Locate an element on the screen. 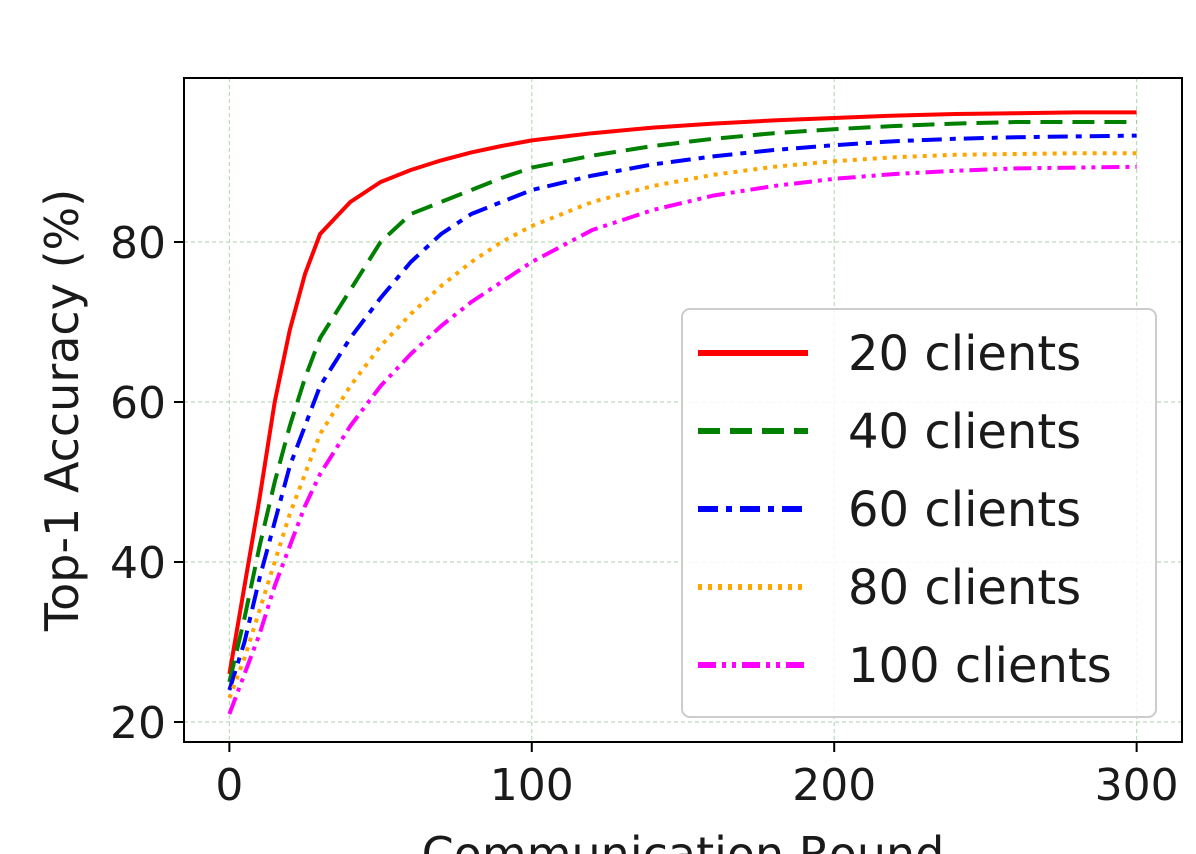 The image size is (1196, 854). x-tick-label: 100 is located at coordinates (532, 785).